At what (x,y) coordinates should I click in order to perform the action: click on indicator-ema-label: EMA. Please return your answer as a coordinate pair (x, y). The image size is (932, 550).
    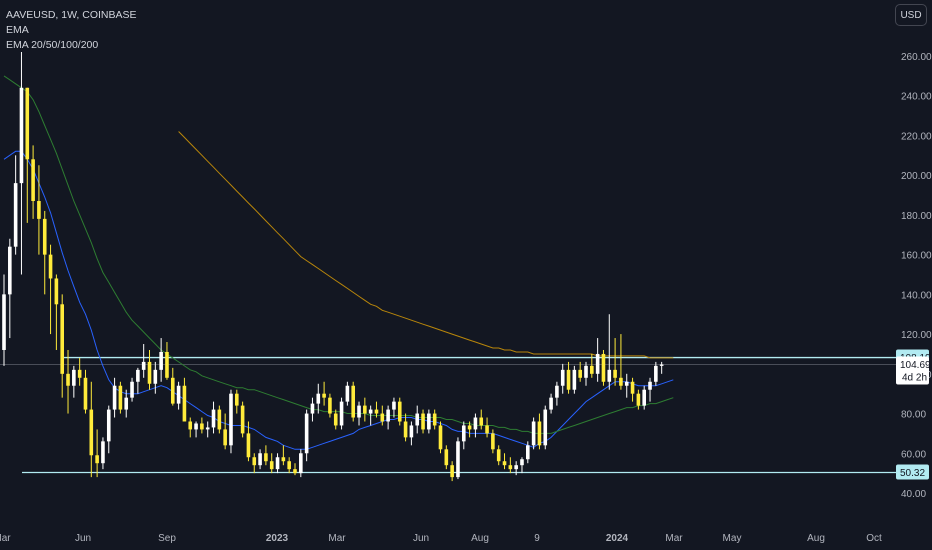
    Looking at the image, I should click on (17, 30).